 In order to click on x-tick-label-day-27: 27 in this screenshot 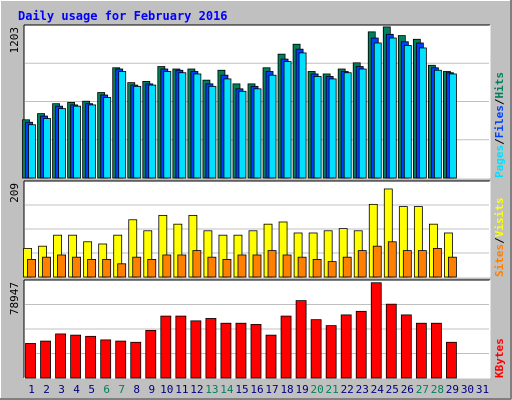, I will do `click(422, 389)`.